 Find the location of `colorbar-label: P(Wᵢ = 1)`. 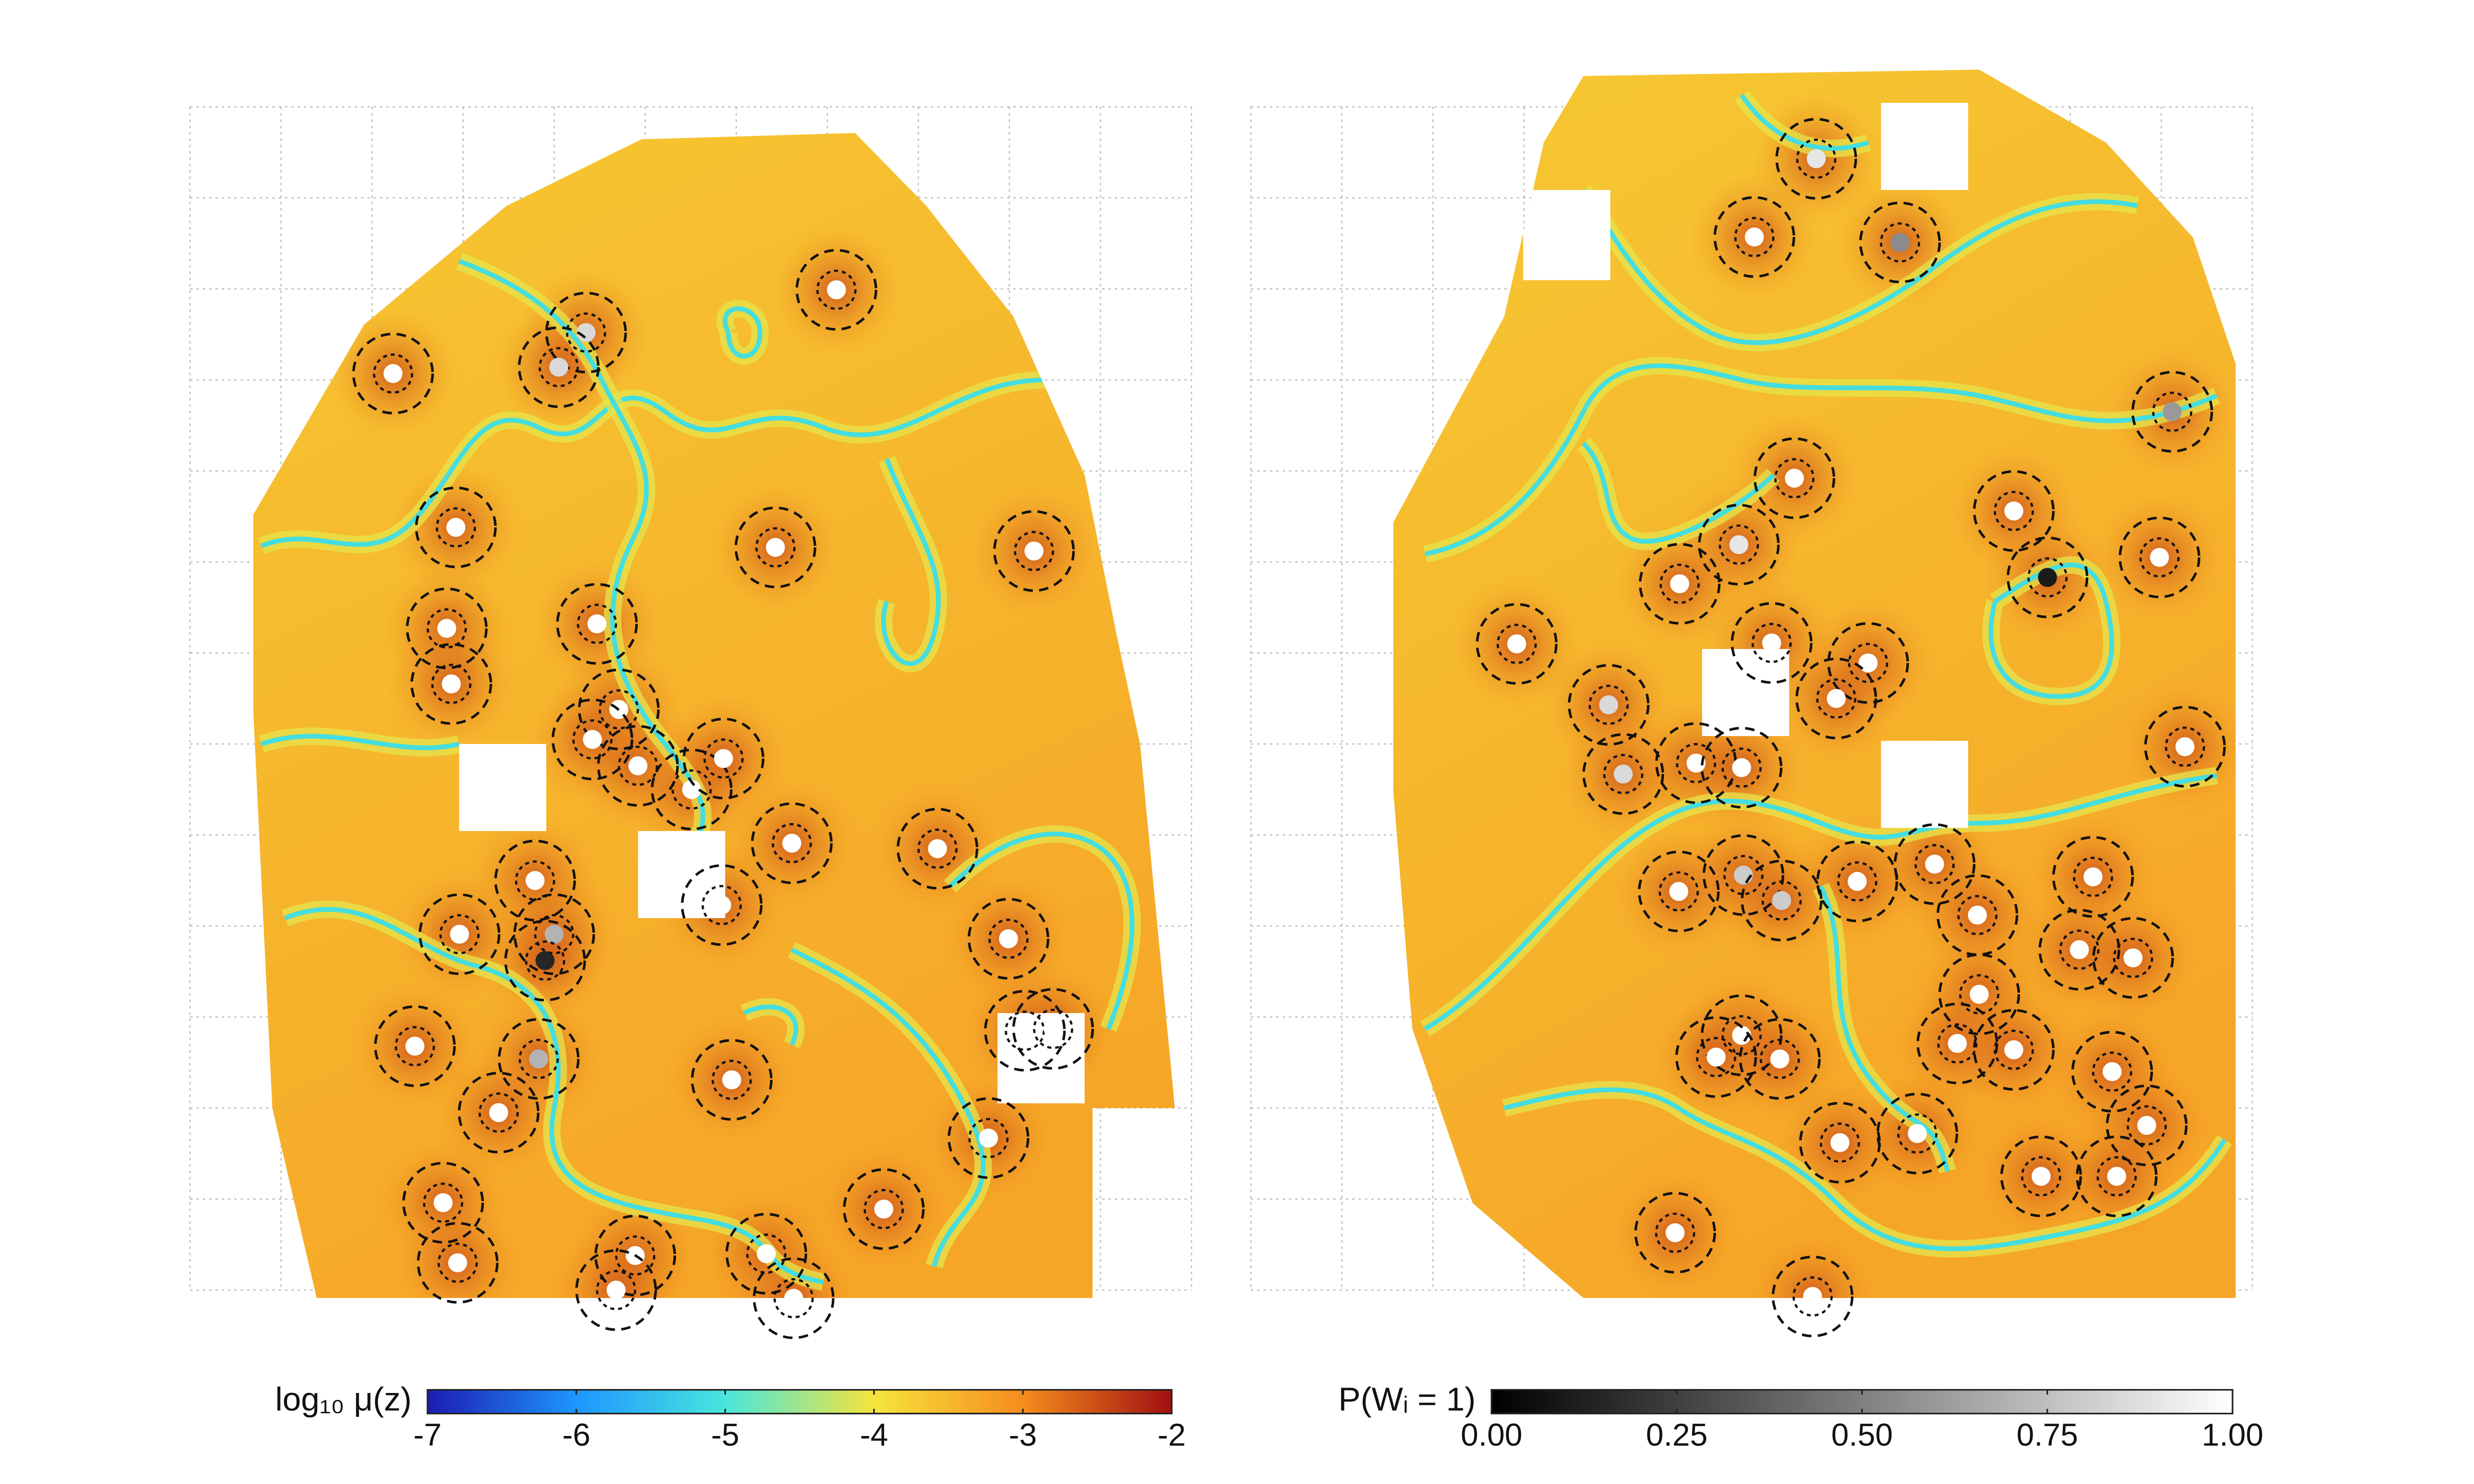

colorbar-label: P(Wᵢ = 1) is located at coordinates (1407, 1399).